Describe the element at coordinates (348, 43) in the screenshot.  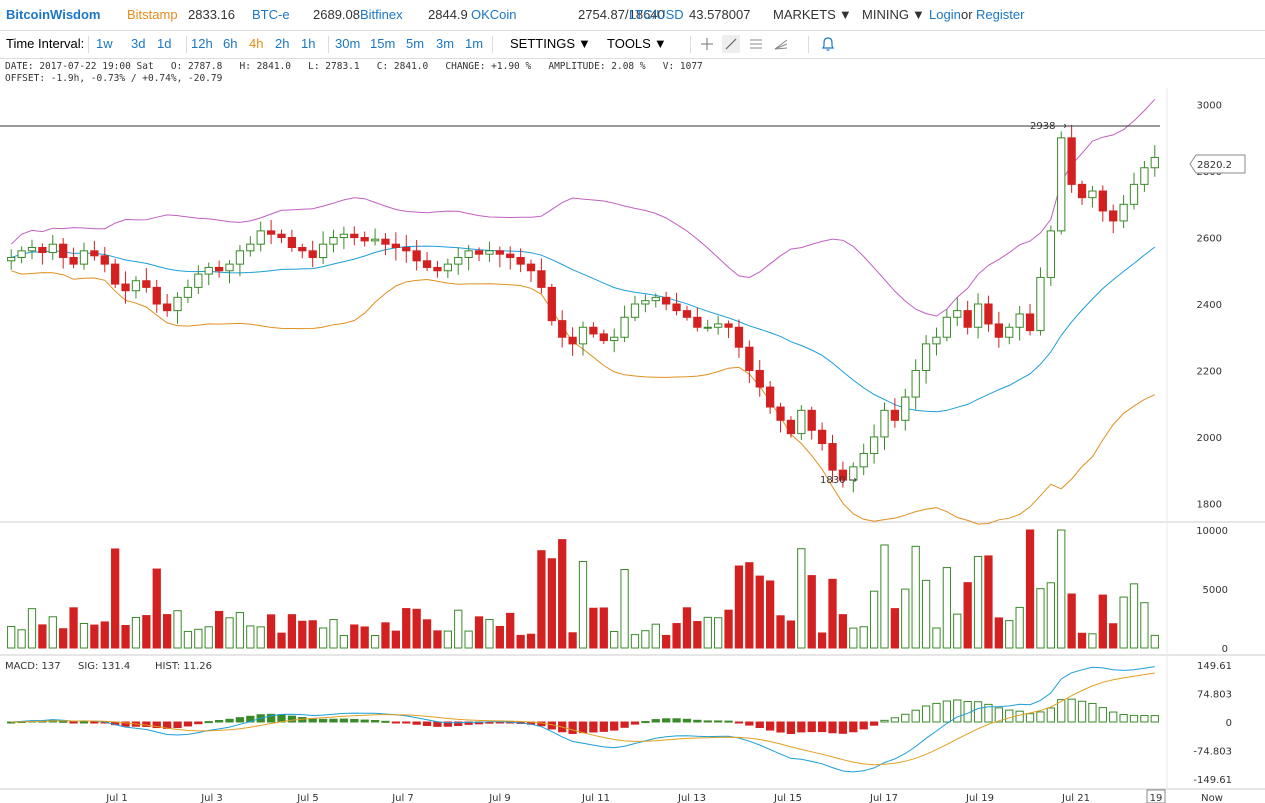
I see `interval-30m: 30m` at that location.